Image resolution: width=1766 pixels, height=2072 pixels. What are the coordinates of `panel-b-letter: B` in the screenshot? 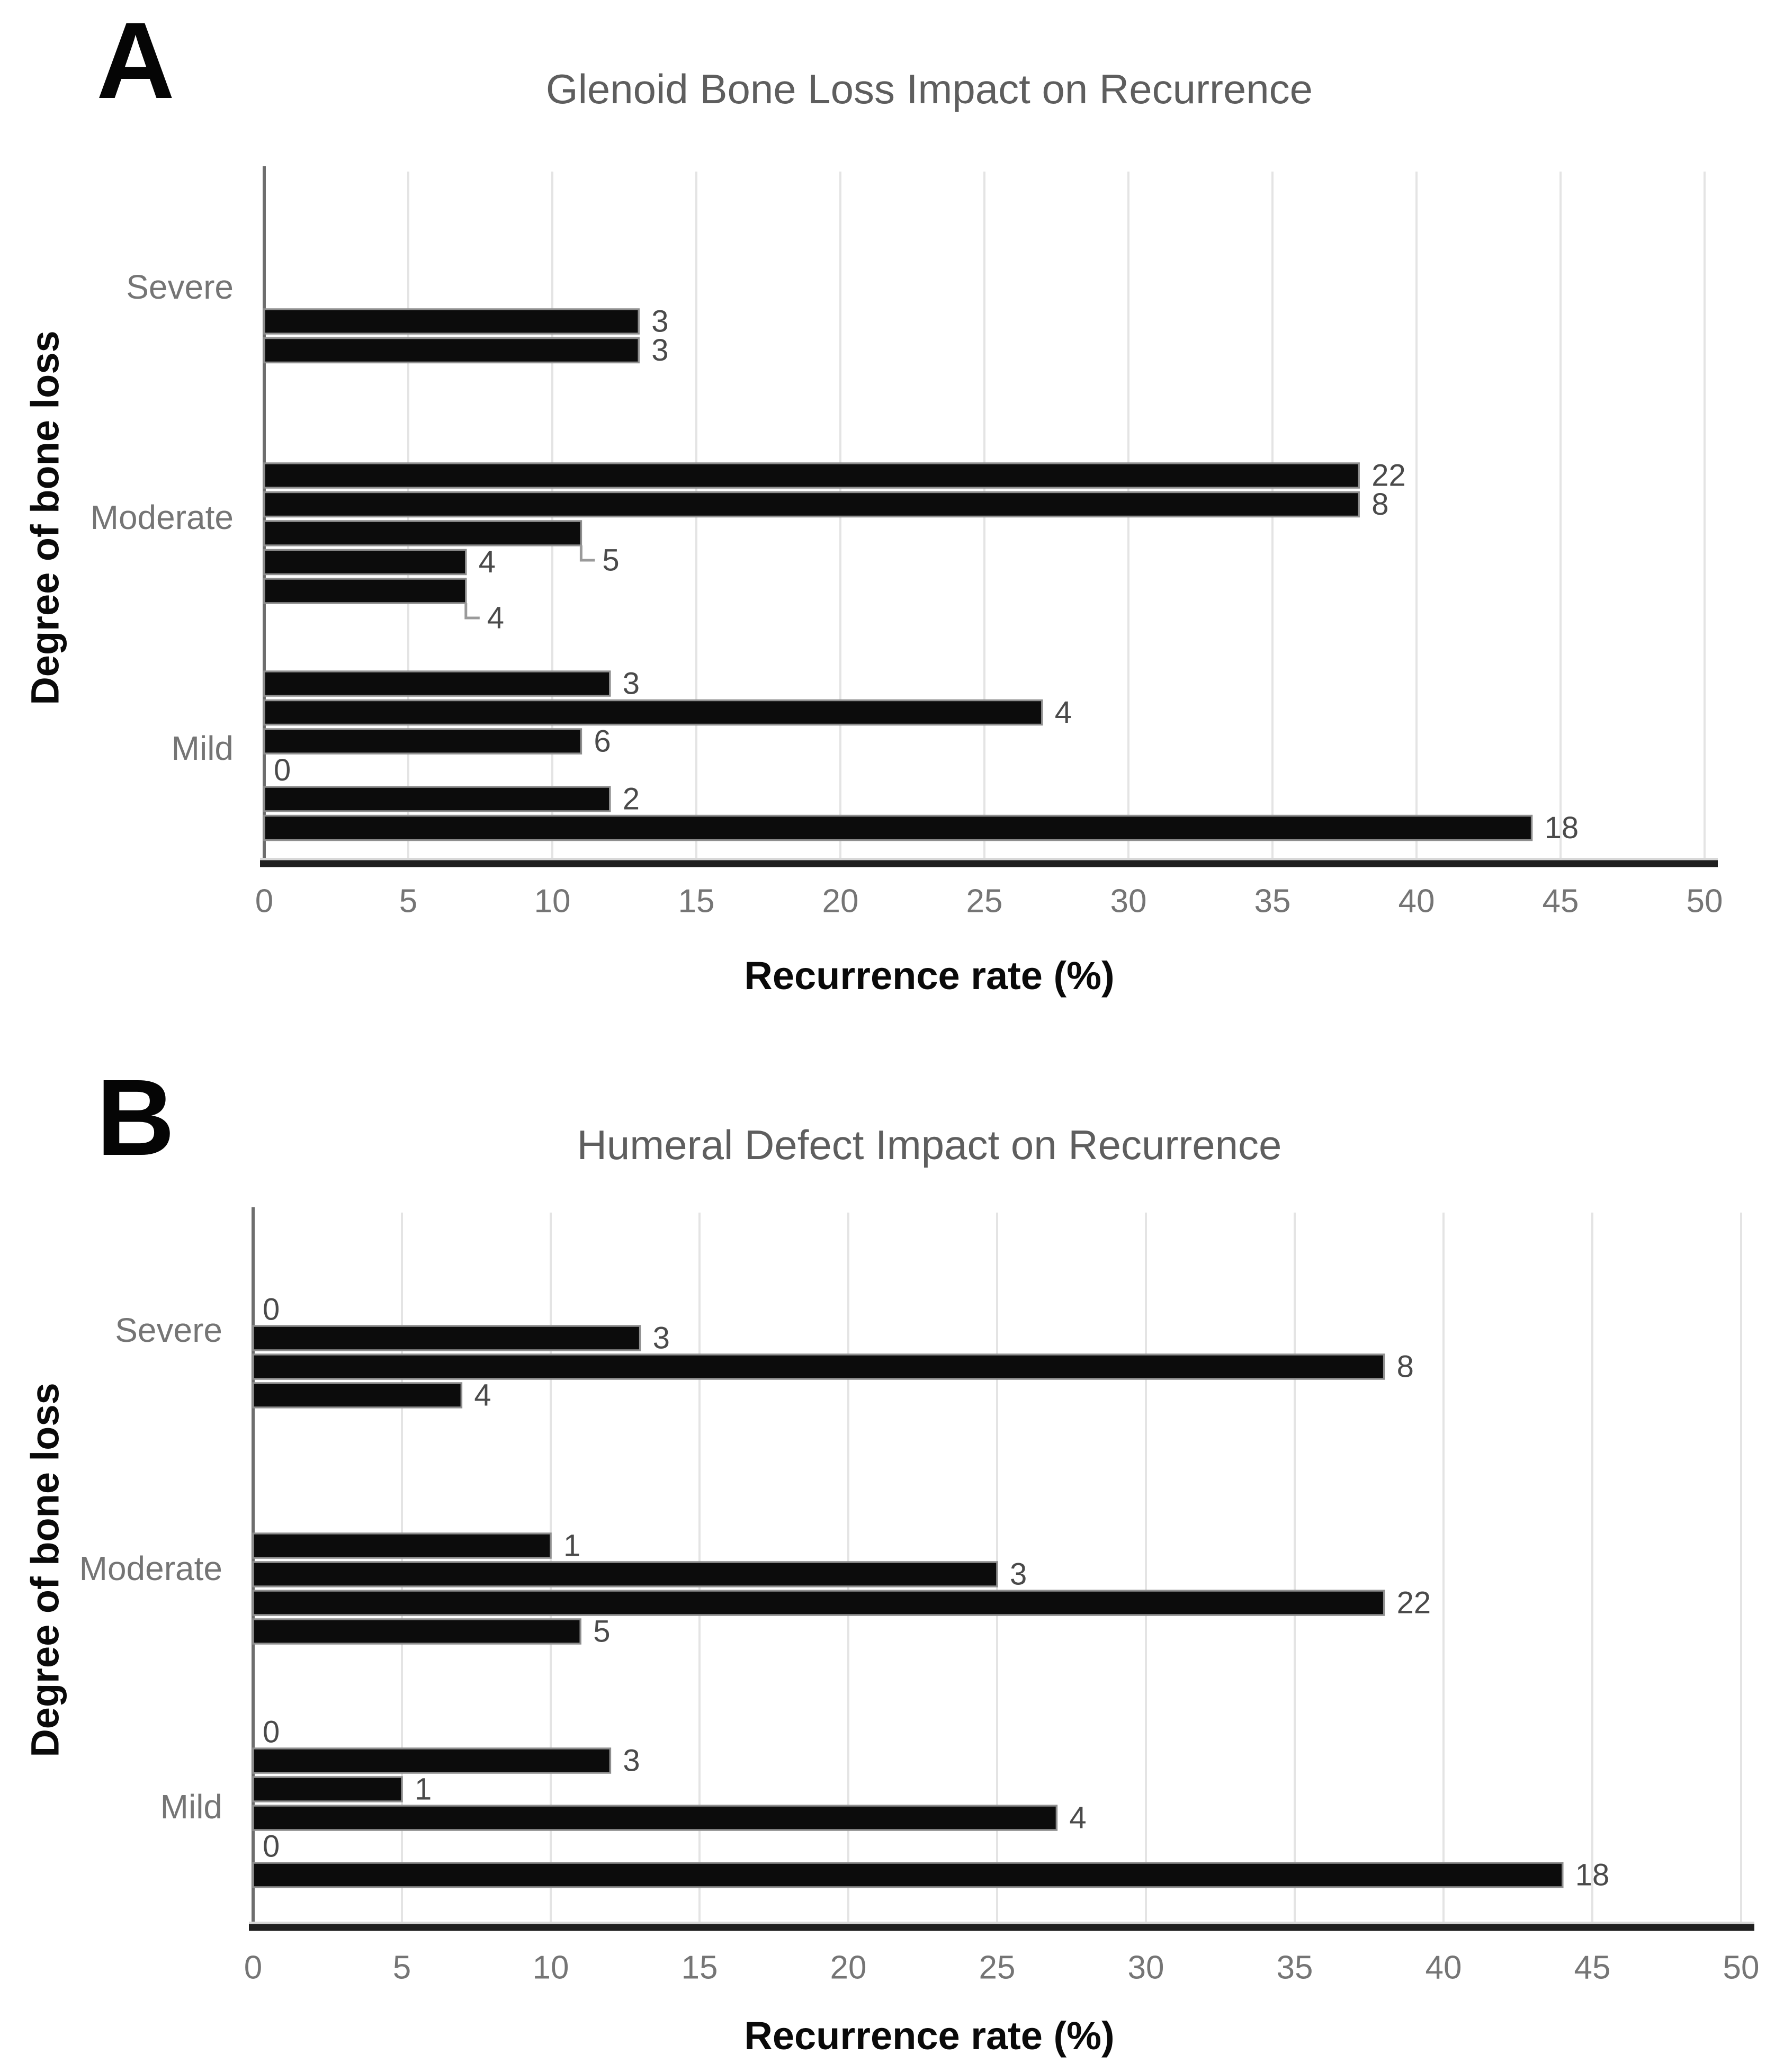 It's located at (135, 1117).